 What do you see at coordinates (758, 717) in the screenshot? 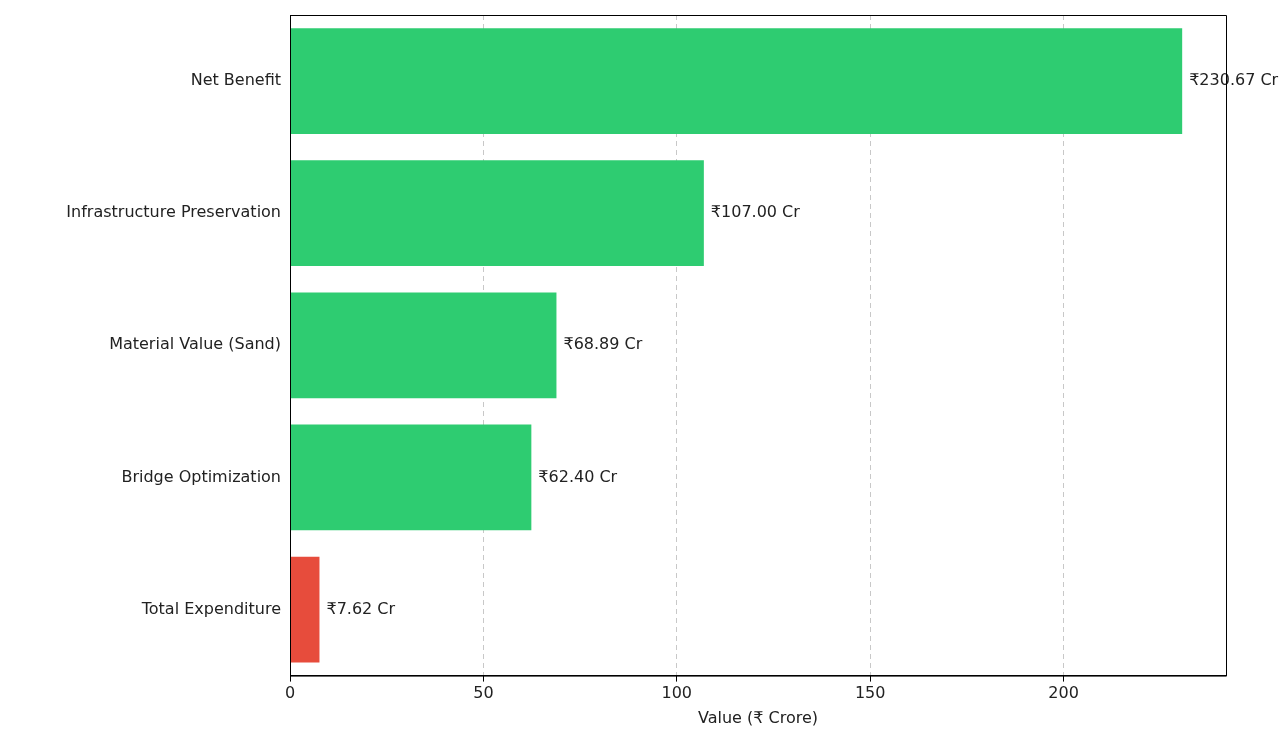
I see `x-axis-title: Value (₹ Crore)` at bounding box center [758, 717].